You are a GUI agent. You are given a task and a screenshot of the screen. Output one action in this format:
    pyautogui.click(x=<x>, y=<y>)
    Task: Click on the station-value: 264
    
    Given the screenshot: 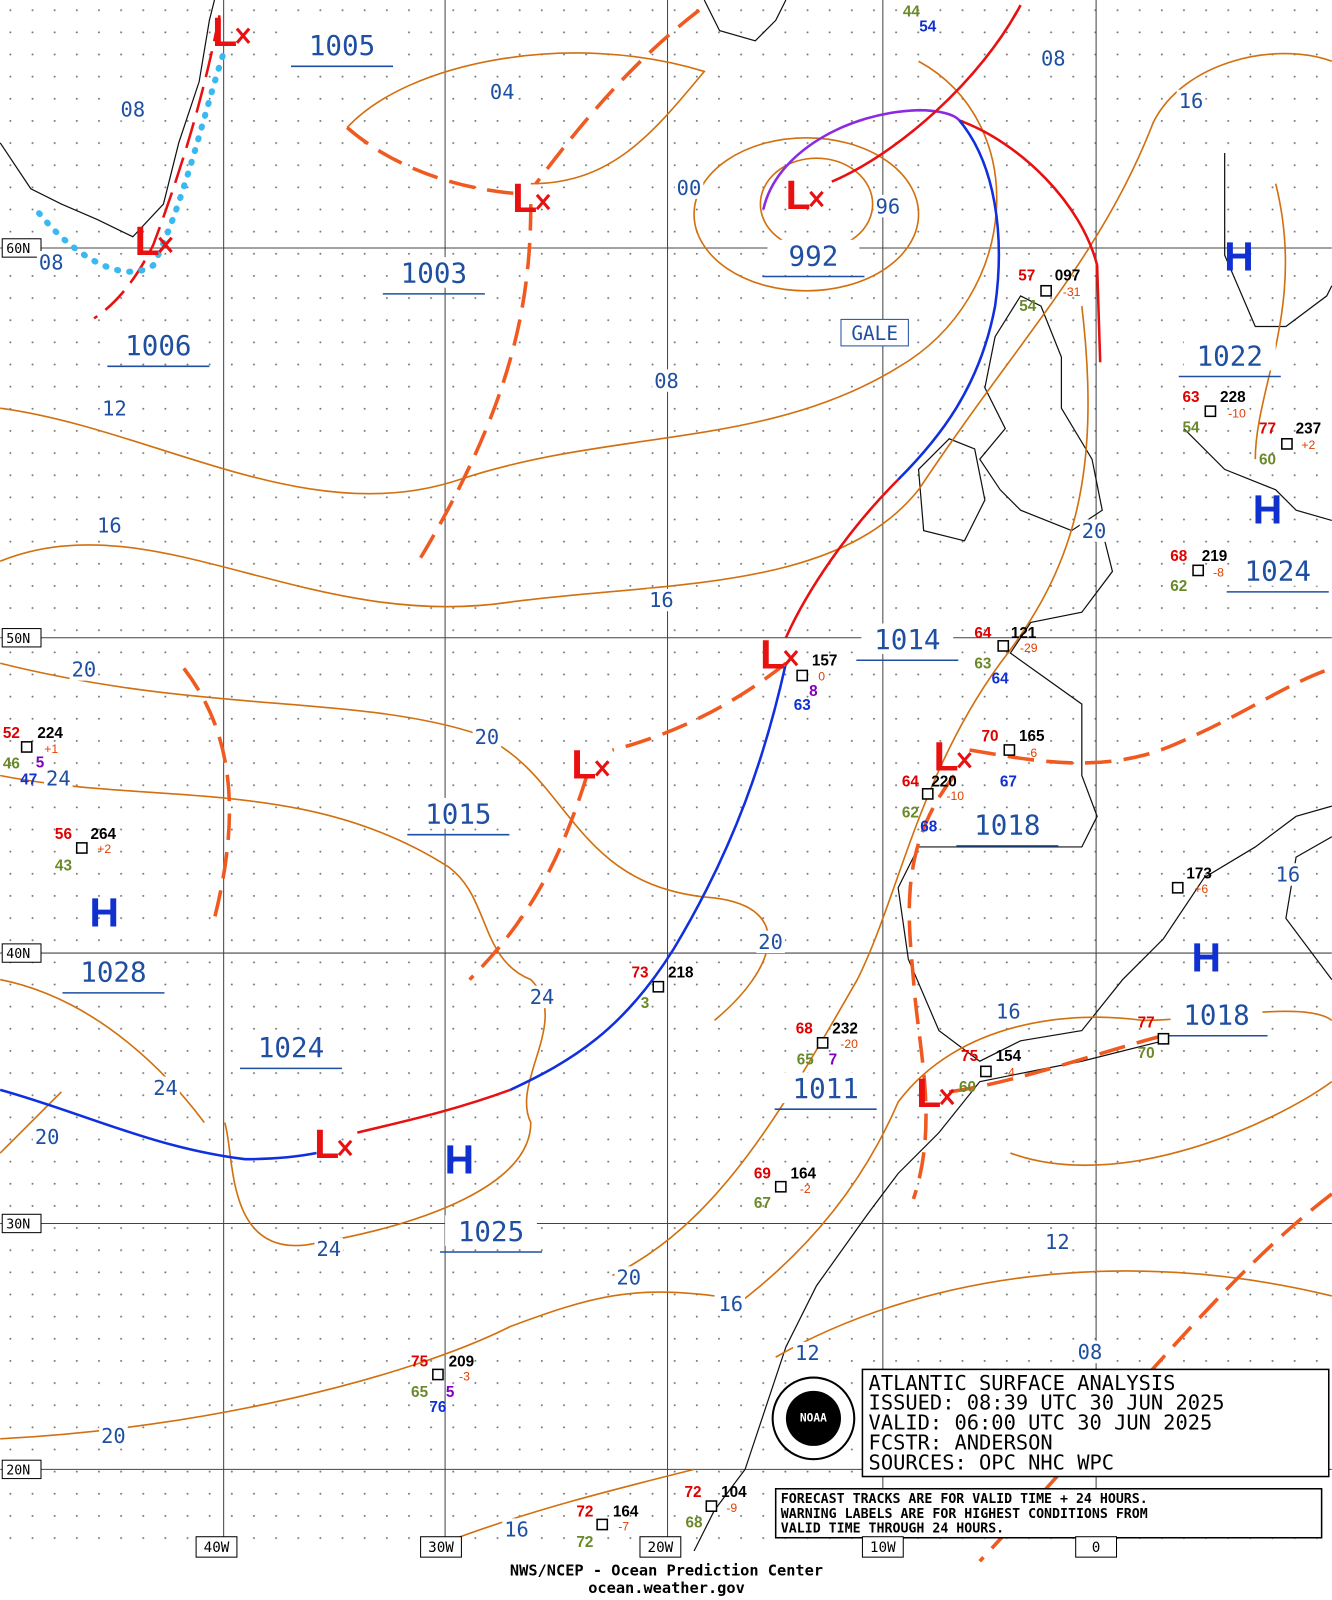 What is the action you would take?
    pyautogui.click(x=103, y=834)
    